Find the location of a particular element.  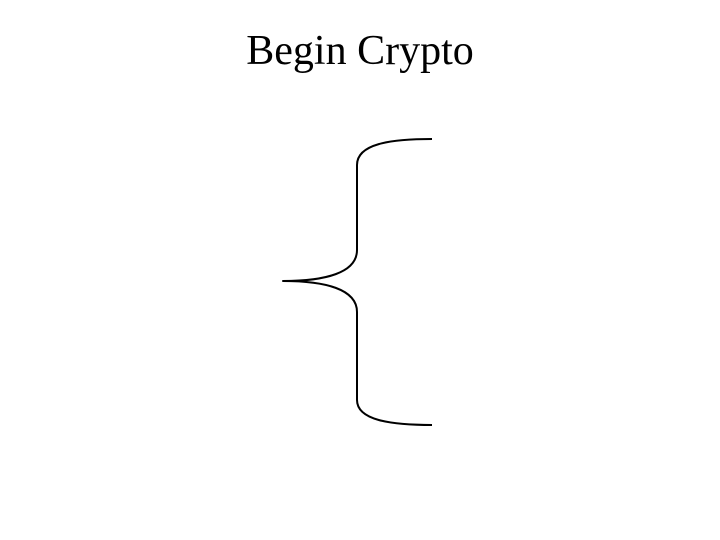

curly-brace-path is located at coordinates (357, 282).